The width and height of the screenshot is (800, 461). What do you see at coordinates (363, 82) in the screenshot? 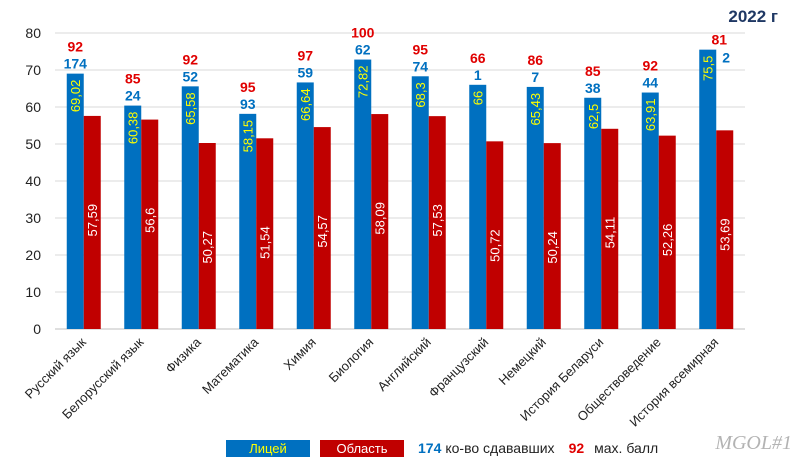
I see `data-label-lyceum: 72,82` at bounding box center [363, 82].